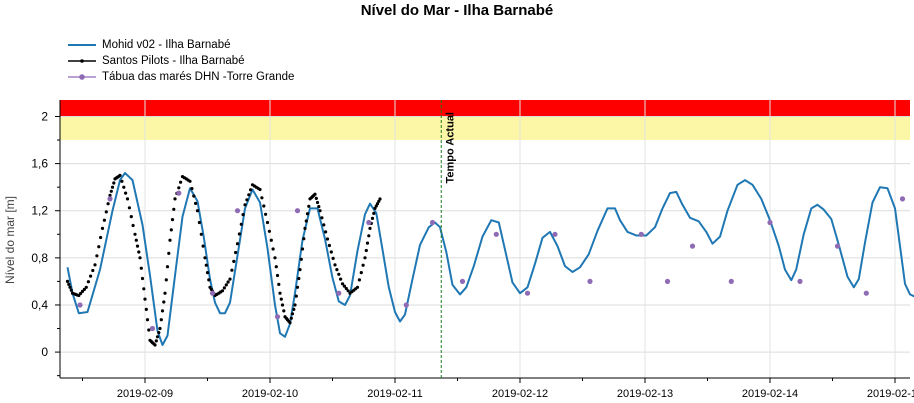  I want to click on legend-label-mohid: Mohid v02 - Ilha Barnabé, so click(166, 45).